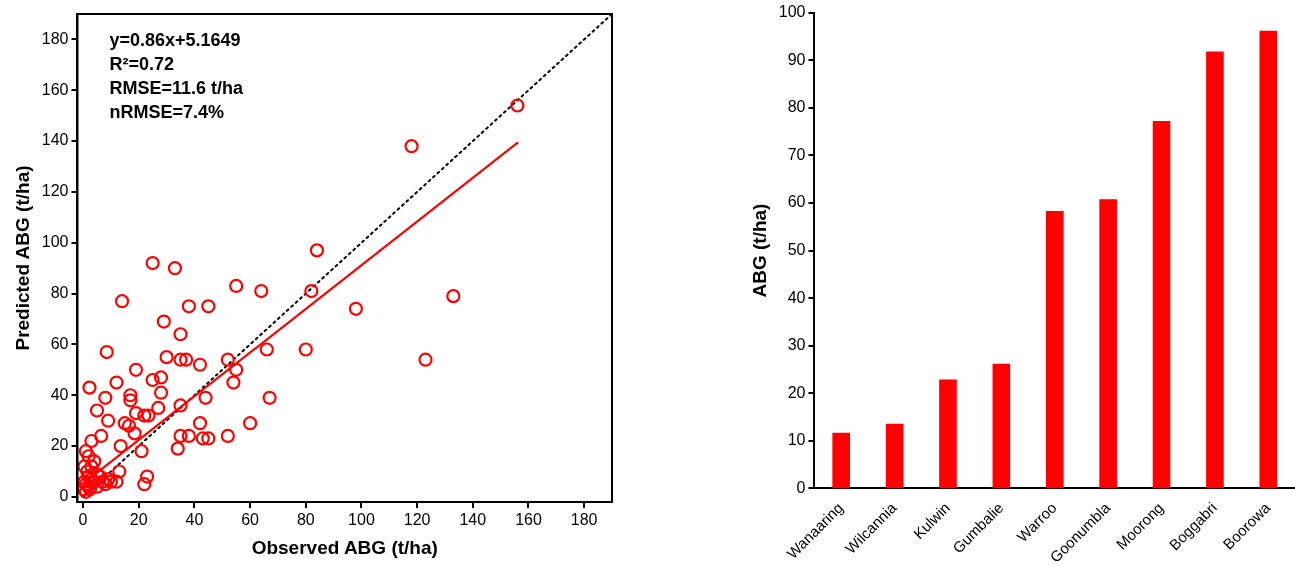 The image size is (1295, 570). What do you see at coordinates (344, 547) in the screenshot?
I see `x-axis-title: Observed ABG (t/ha)` at bounding box center [344, 547].